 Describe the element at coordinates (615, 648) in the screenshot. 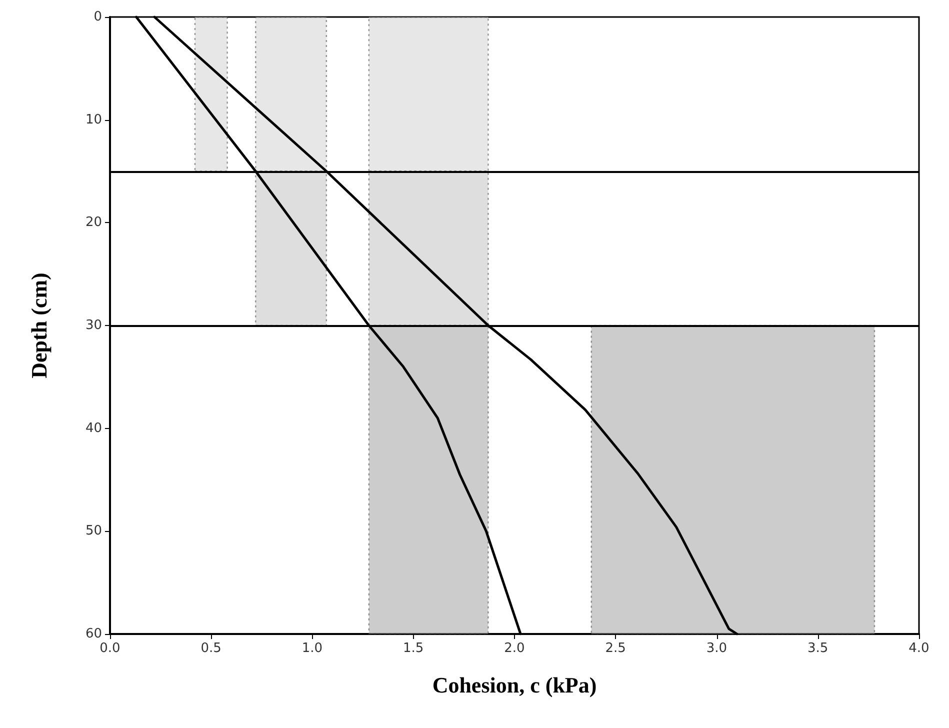

I see `x-tick-label: 2.5` at that location.